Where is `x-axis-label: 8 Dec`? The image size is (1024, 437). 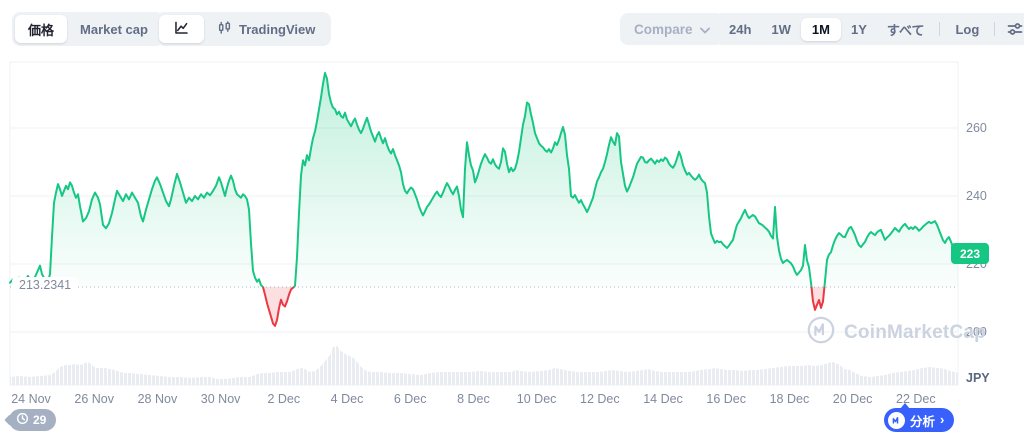 x-axis-label: 8 Dec is located at coordinates (473, 399).